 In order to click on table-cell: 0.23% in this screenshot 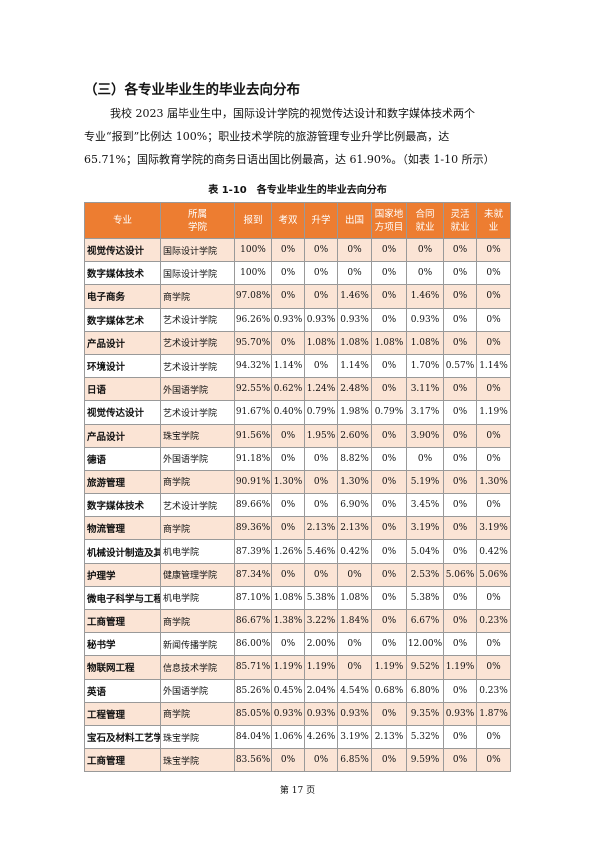, I will do `click(493, 621)`.